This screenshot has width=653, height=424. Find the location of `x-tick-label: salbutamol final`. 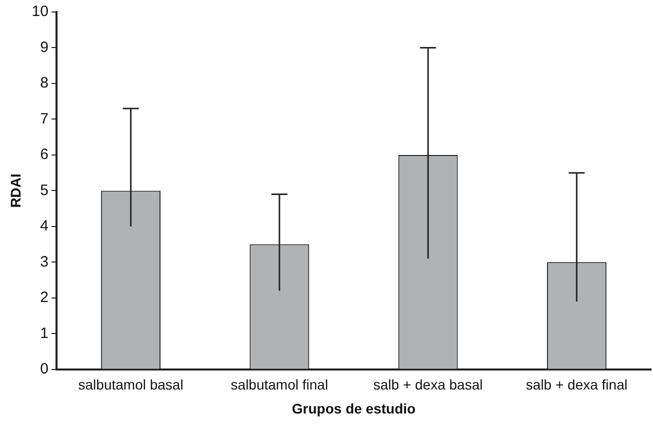

x-tick-label: salbutamol final is located at coordinates (279, 384).